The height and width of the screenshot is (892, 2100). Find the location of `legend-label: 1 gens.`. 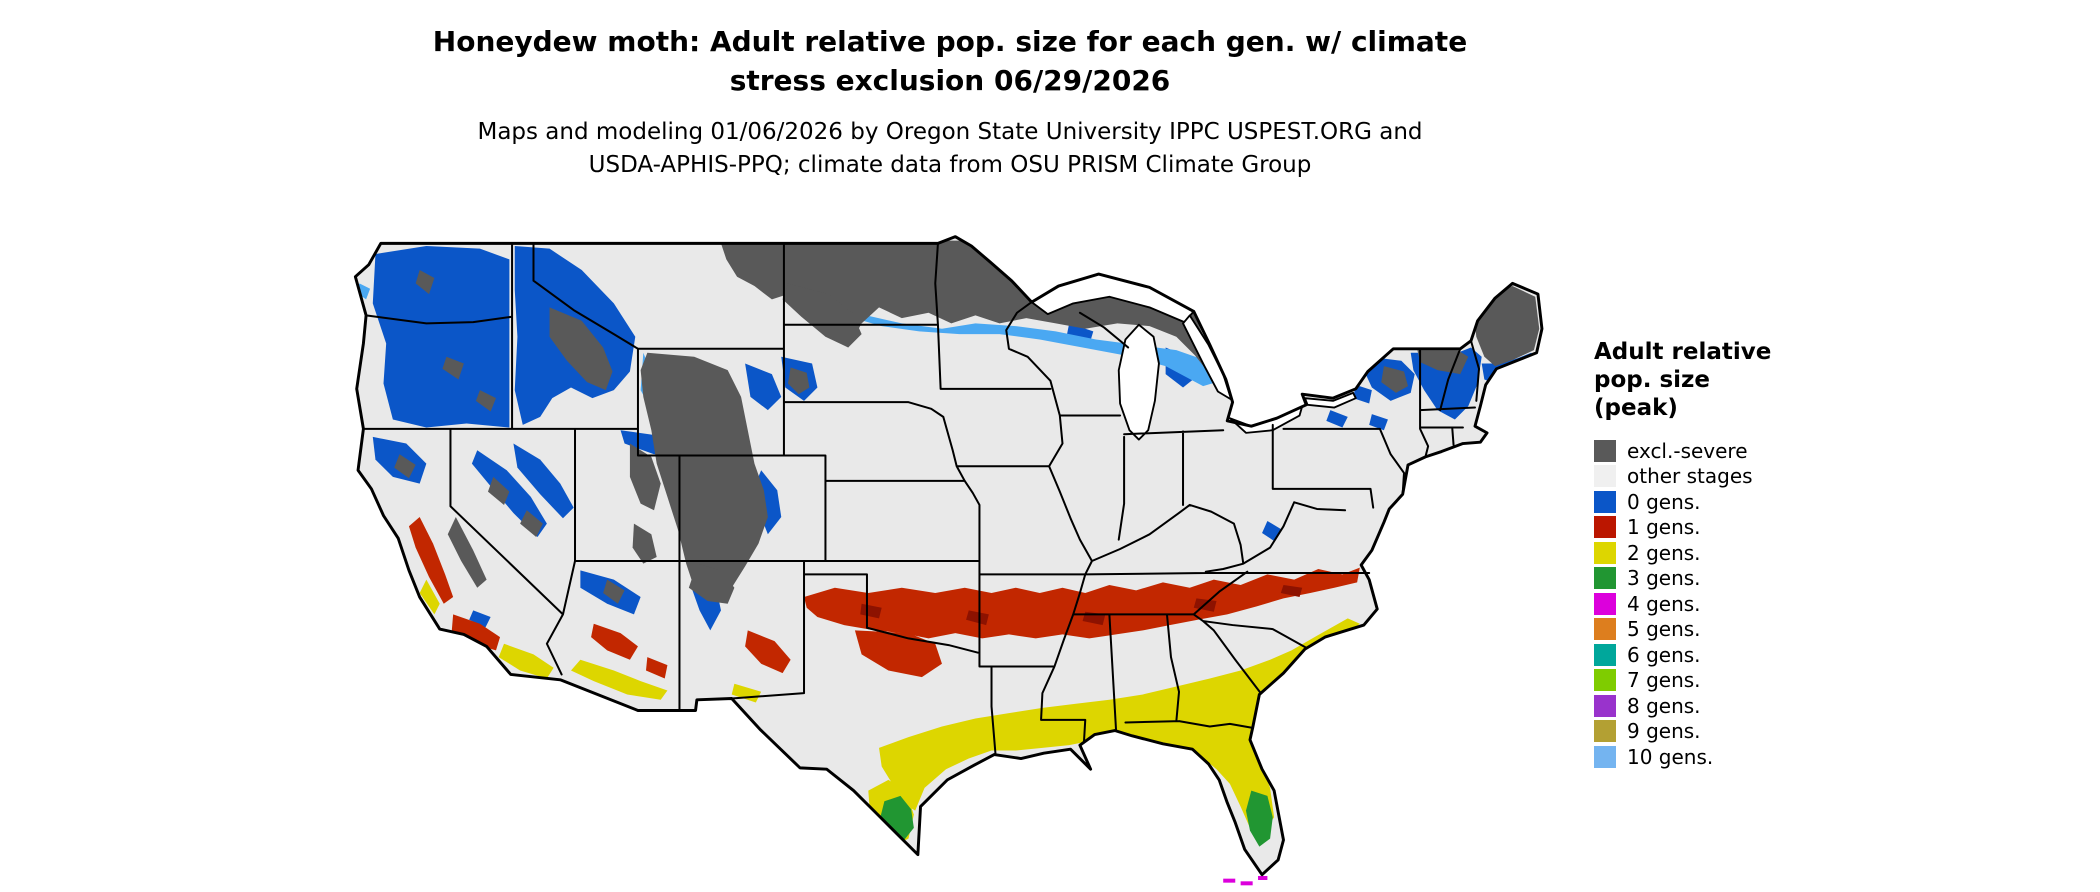

legend-label: 1 gens. is located at coordinates (1664, 527).